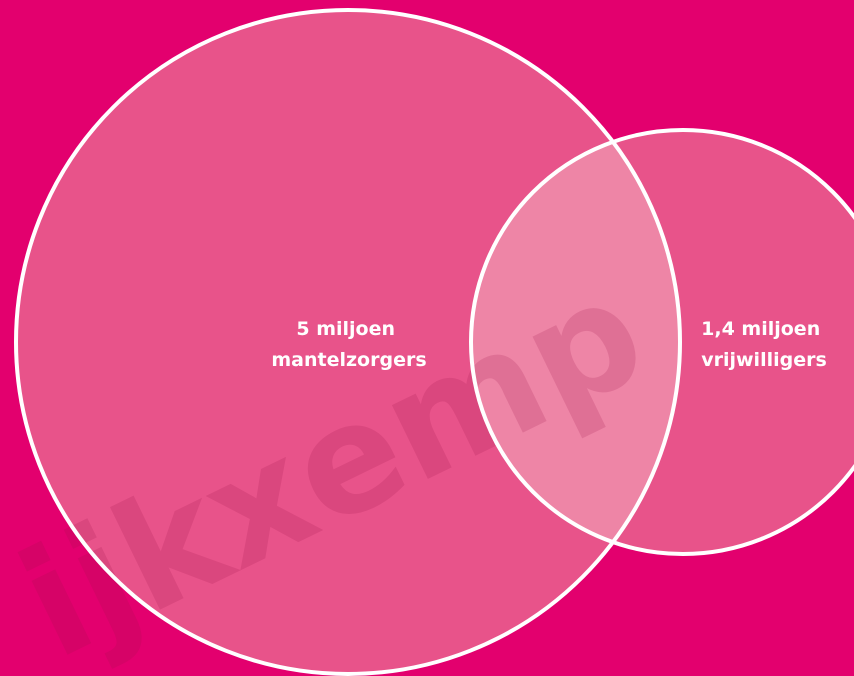 This screenshot has width=854, height=676. What do you see at coordinates (348, 360) in the screenshot?
I see `mantelzorgers-name: mantelzorgers` at bounding box center [348, 360].